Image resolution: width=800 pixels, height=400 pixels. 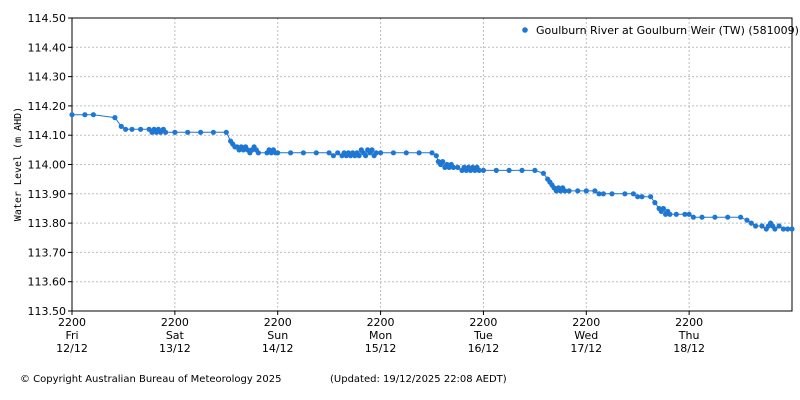 What do you see at coordinates (47, 47) in the screenshot?
I see `y-tick-label: 114.40` at bounding box center [47, 47].